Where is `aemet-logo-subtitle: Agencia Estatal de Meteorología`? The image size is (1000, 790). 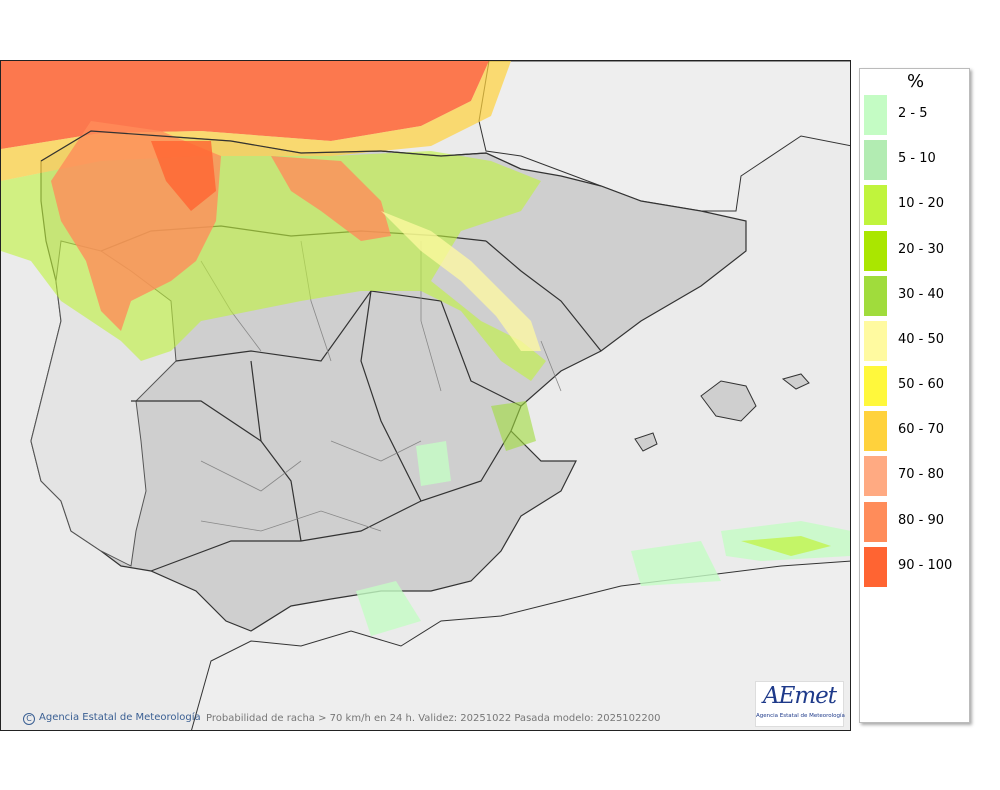
aemet-logo-subtitle: Agencia Estatal de Meteorología is located at coordinates (800, 716).